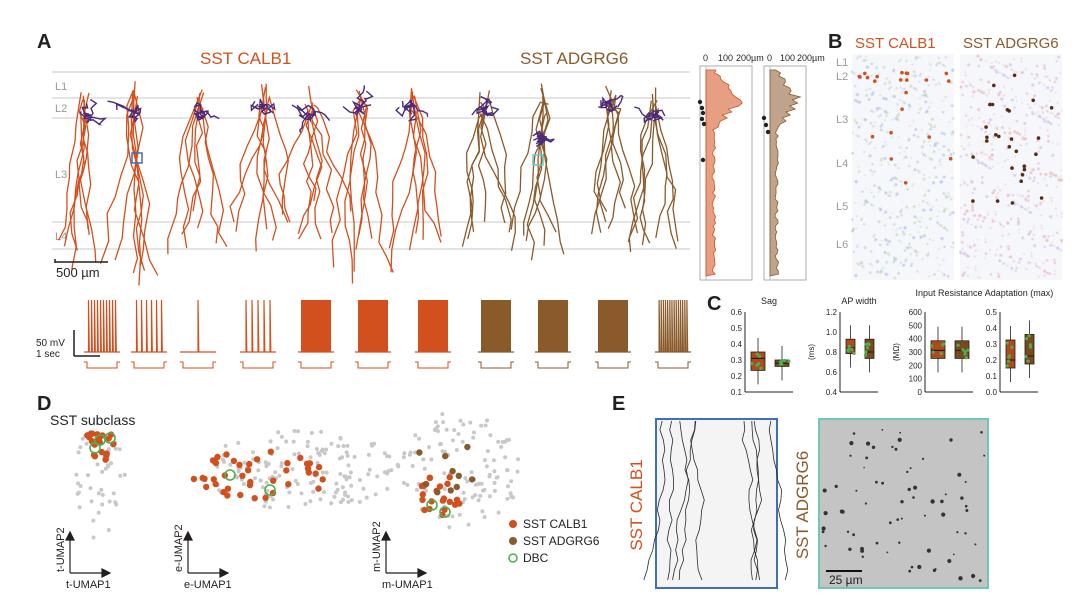 This screenshot has height=612, width=1080. I want to click on axon-fiber, so click(684, 500).